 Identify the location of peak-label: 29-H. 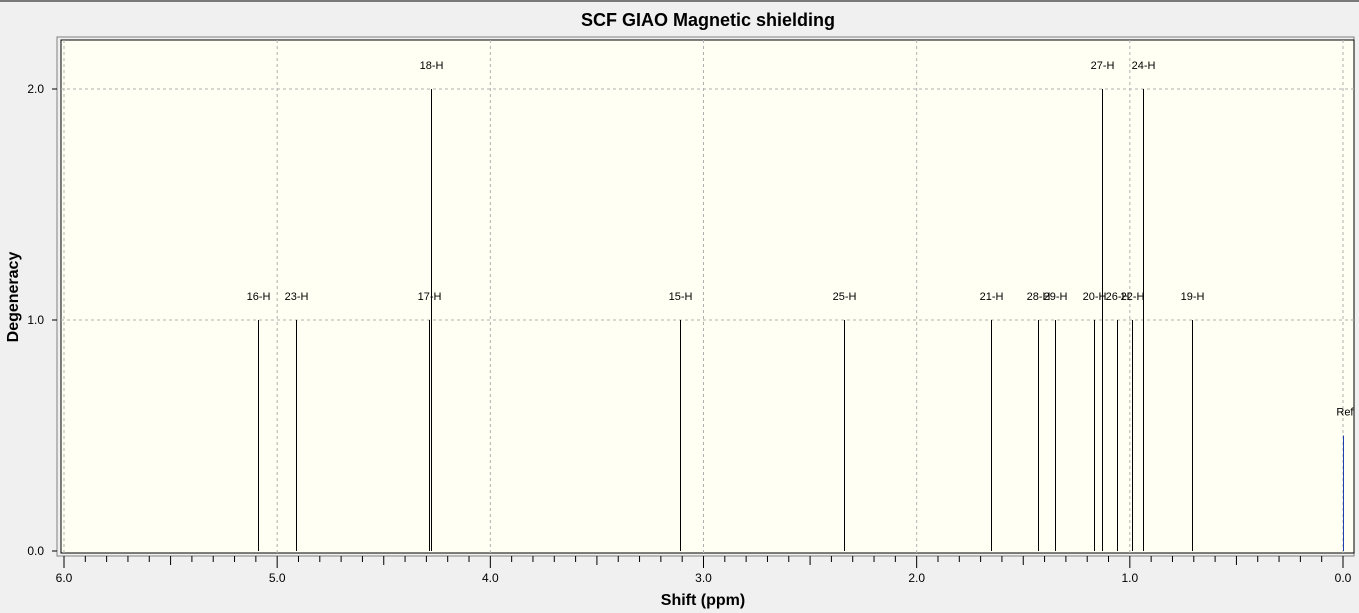
(1056, 297).